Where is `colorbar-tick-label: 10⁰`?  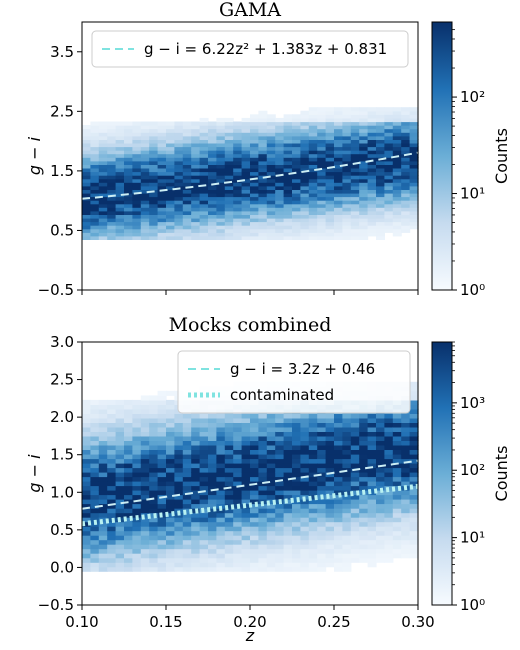
colorbar-tick-label: 10⁰ is located at coordinates (472, 605).